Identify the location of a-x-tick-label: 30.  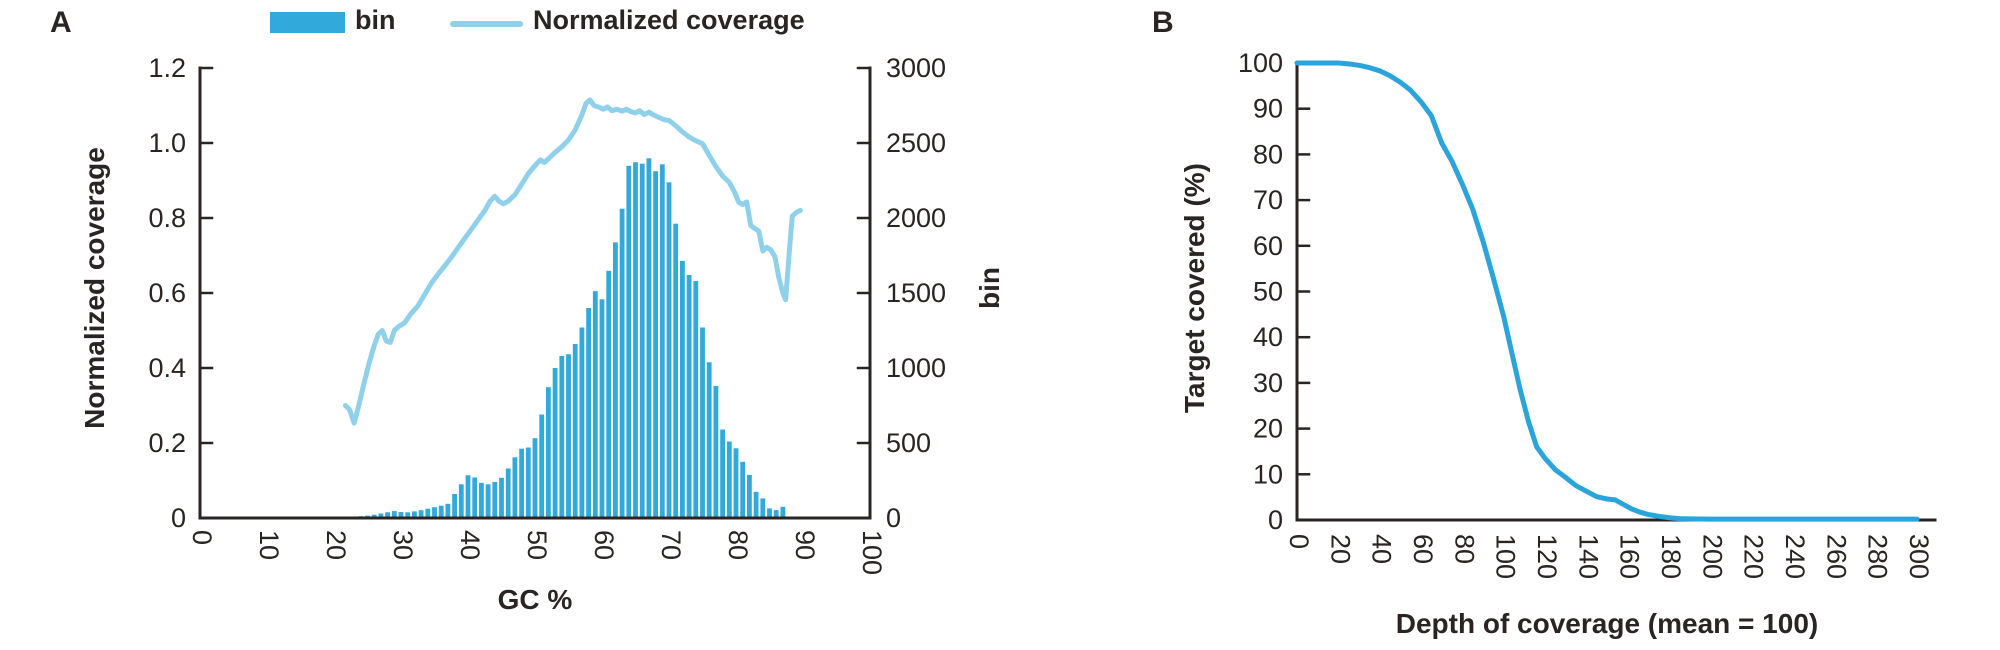
(403, 545).